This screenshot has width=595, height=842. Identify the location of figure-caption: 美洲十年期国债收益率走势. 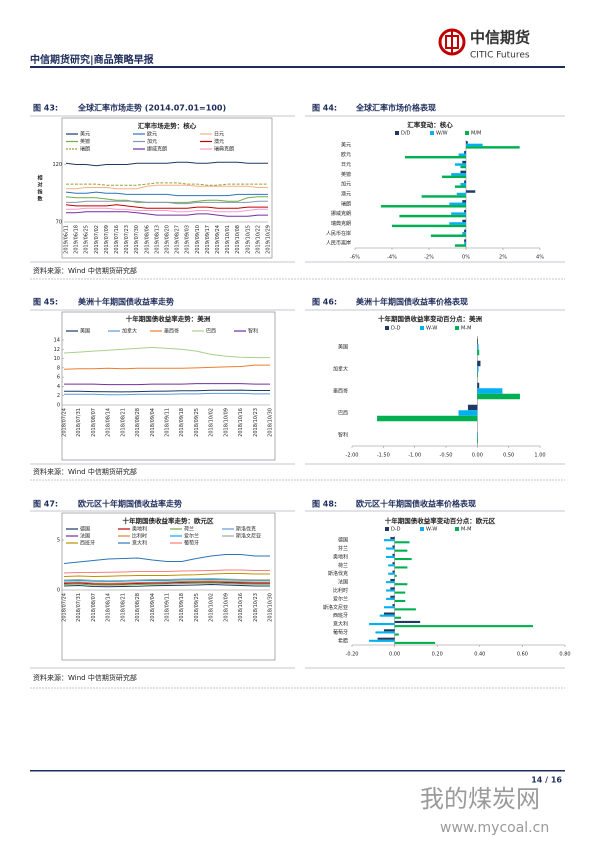
(126, 302).